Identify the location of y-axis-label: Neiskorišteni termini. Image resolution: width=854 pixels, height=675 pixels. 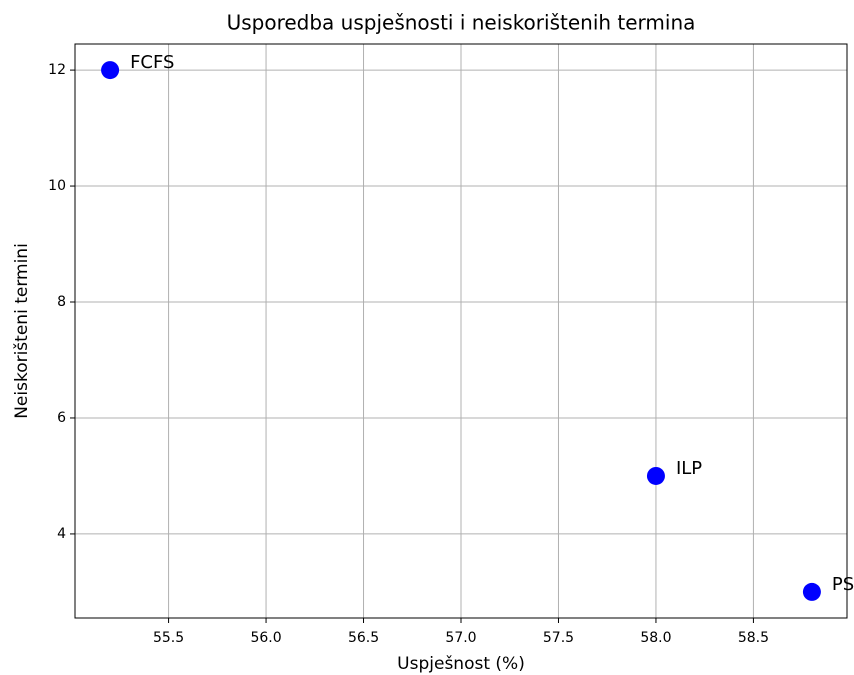
(22, 331).